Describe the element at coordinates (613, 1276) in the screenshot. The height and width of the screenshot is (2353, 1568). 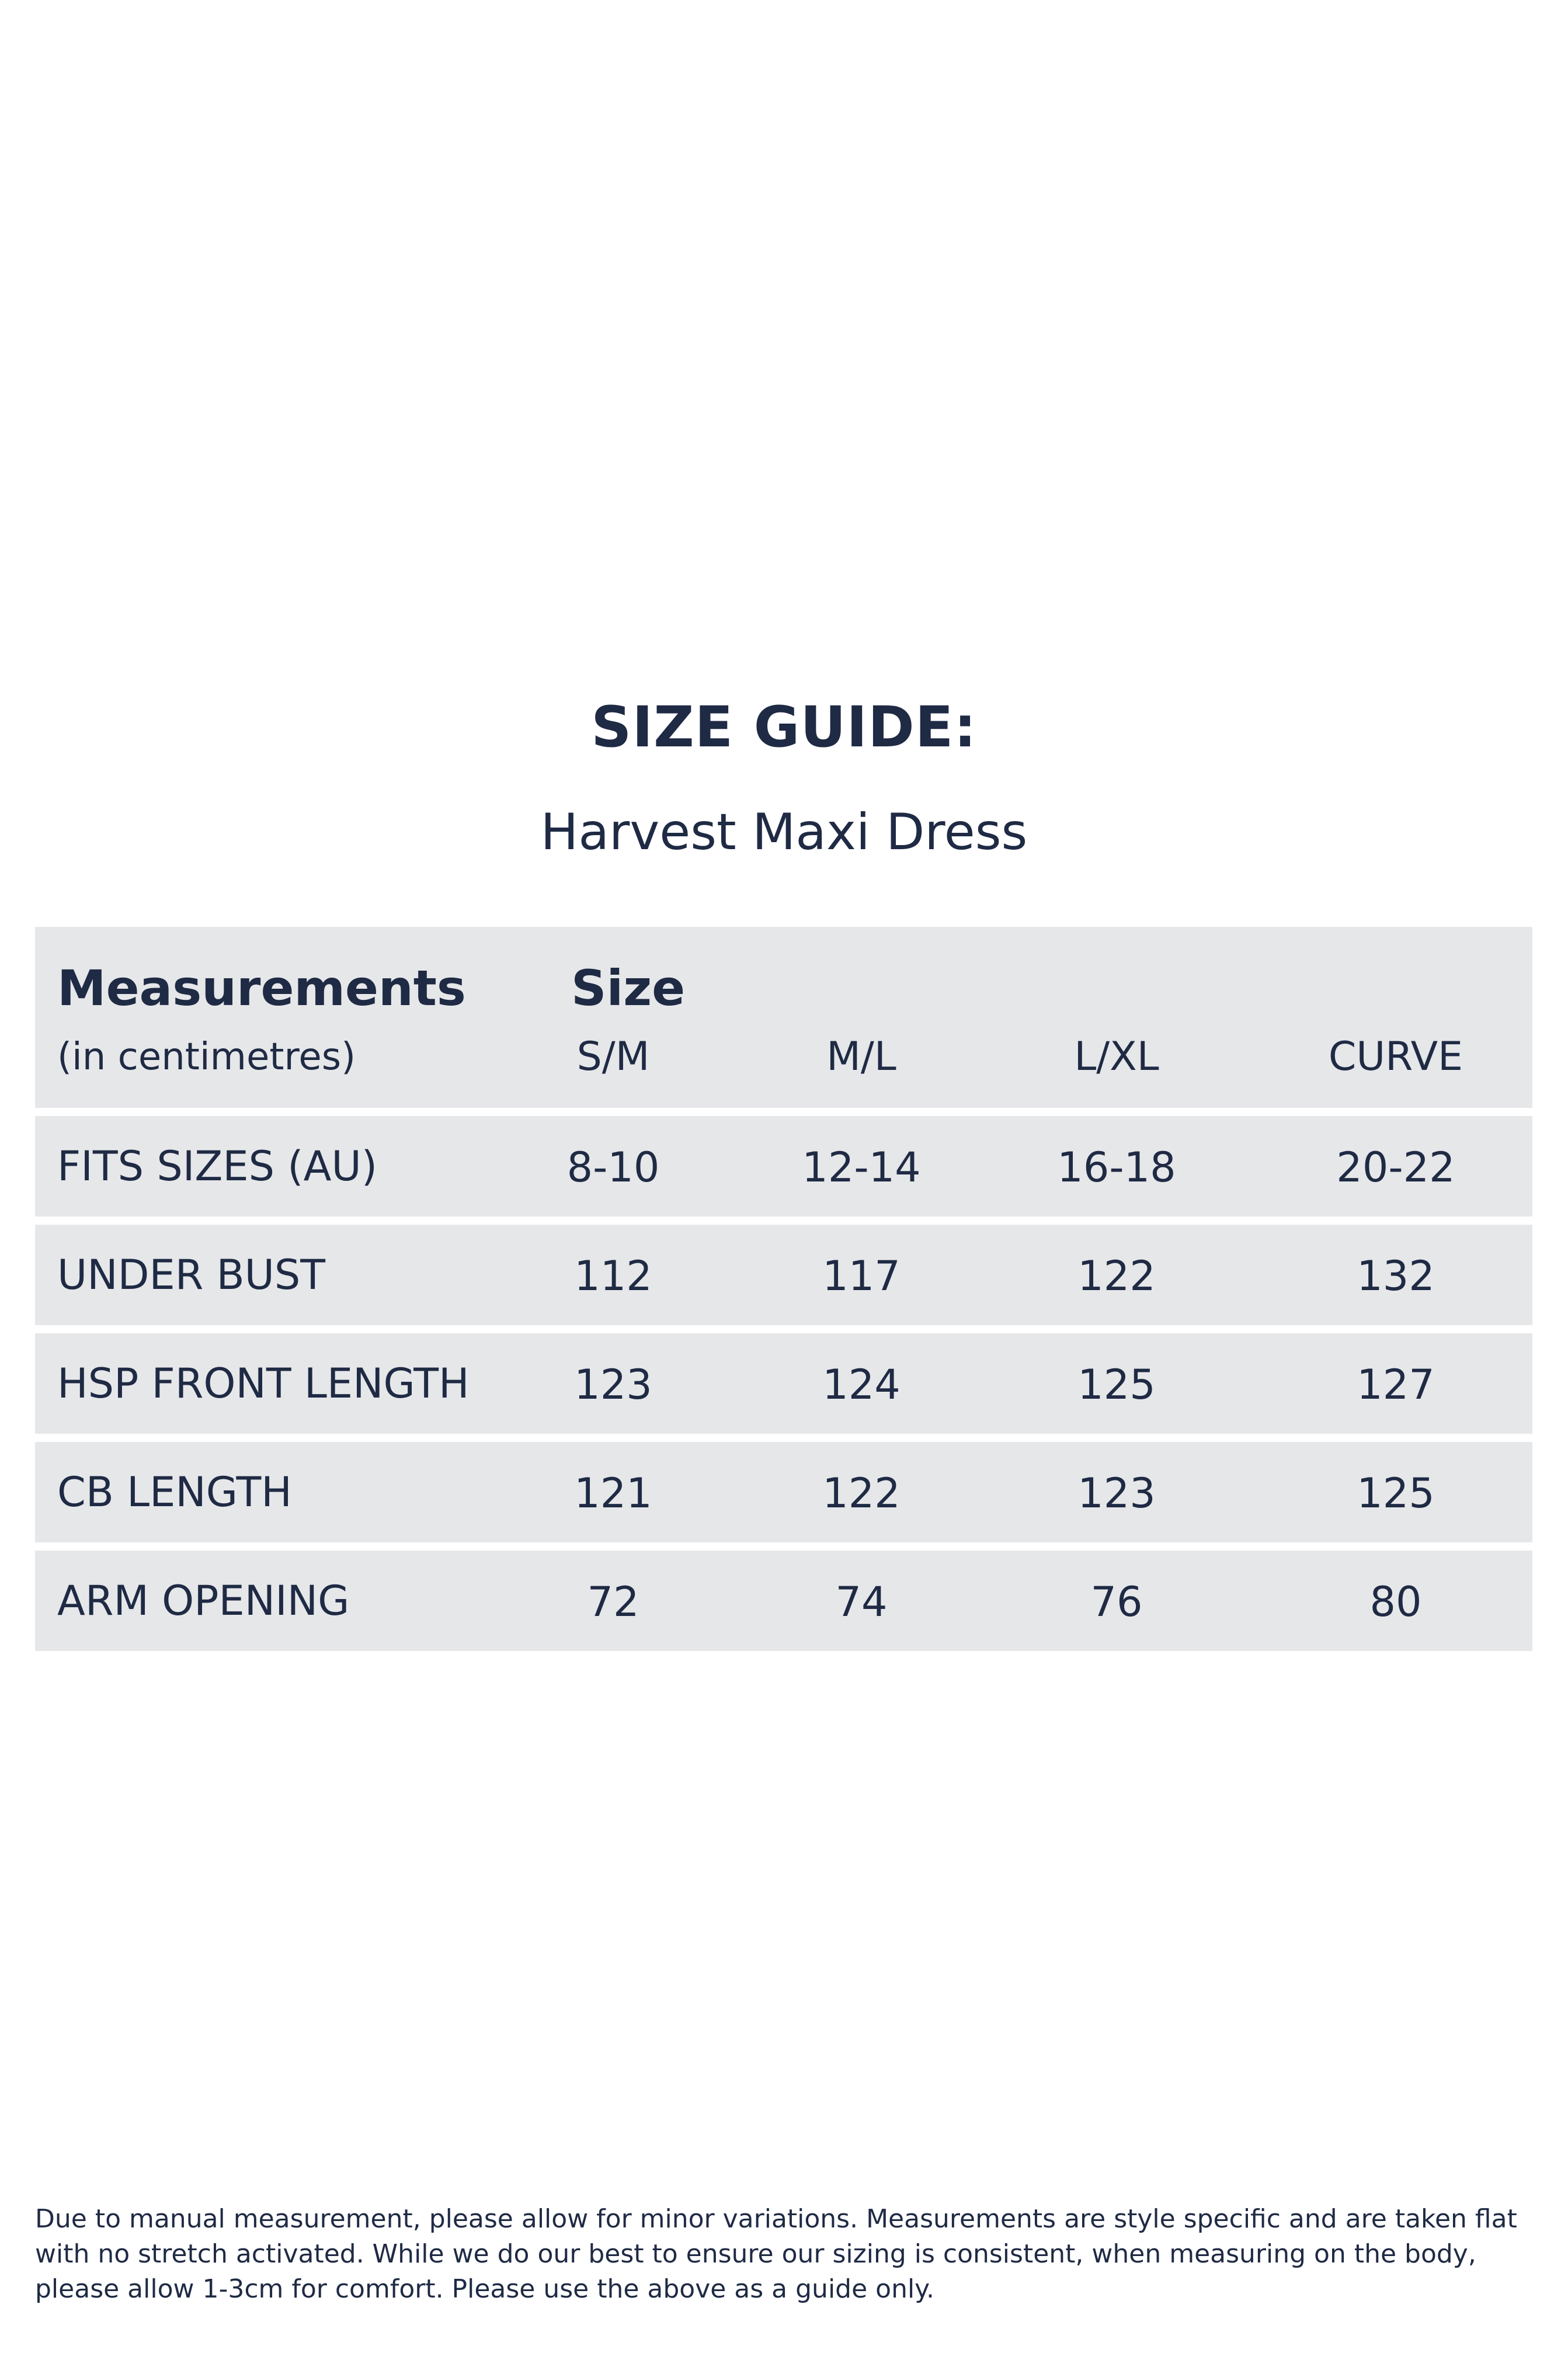
I see `table-cell: 112` at that location.